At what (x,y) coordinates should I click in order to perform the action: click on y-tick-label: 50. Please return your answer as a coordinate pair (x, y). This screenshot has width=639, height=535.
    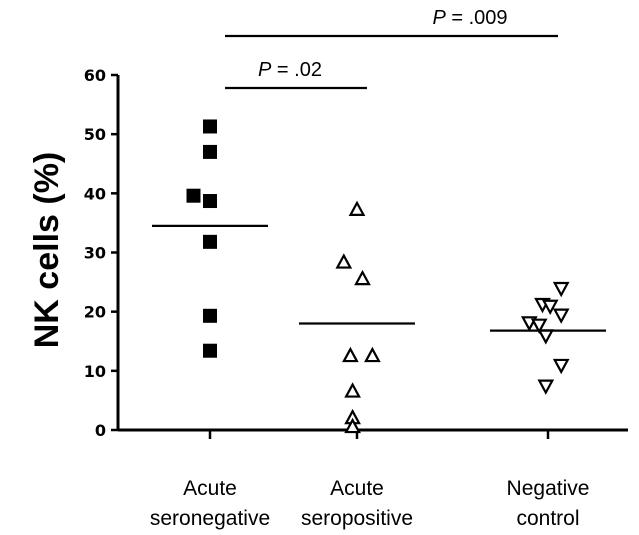
    Looking at the image, I should click on (95, 134).